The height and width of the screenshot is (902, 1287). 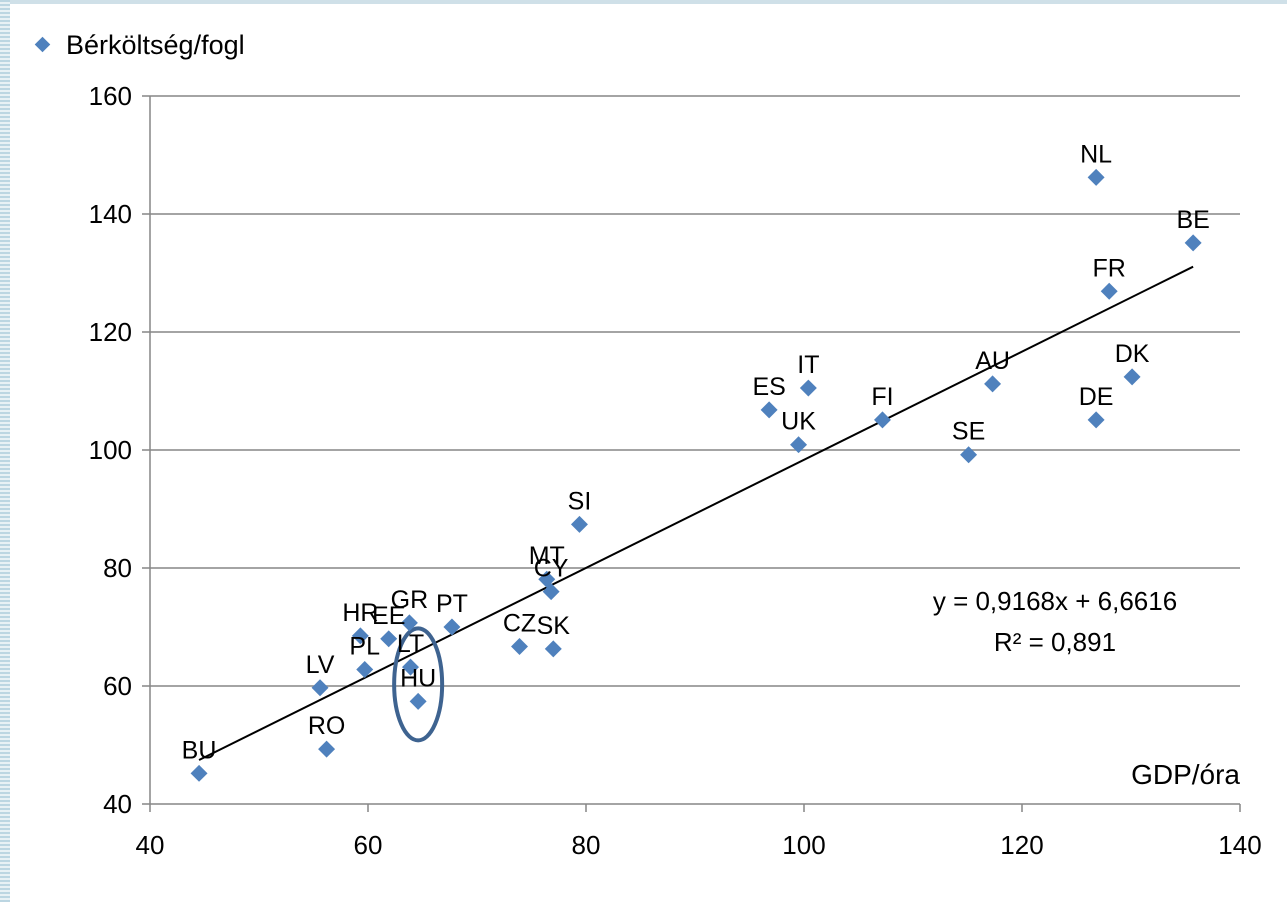 What do you see at coordinates (1021, 845) in the screenshot?
I see `x-tick-label: 120` at bounding box center [1021, 845].